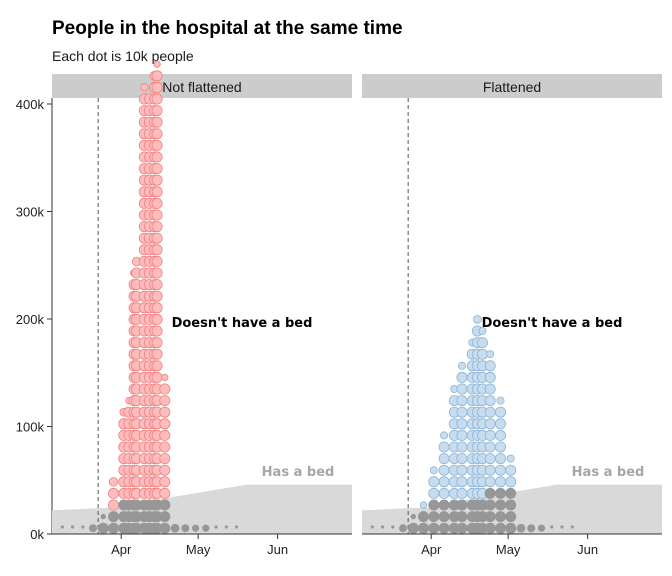 This screenshot has height=576, width=672. What do you see at coordinates (431, 549) in the screenshot?
I see `x-tick-label: Apr` at bounding box center [431, 549].